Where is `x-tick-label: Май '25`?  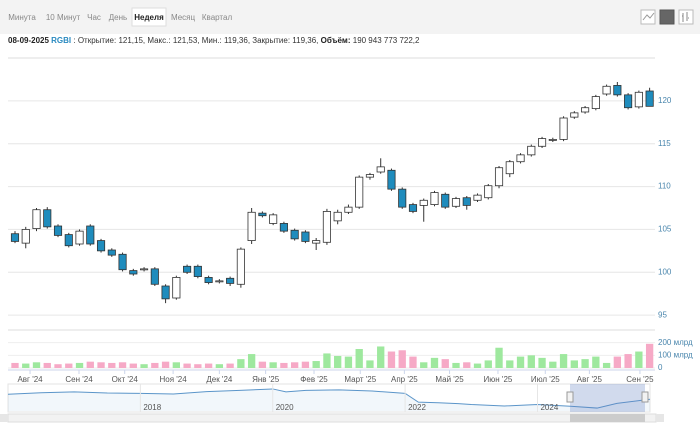
x-tick-label: Май '25 is located at coordinates (449, 379).